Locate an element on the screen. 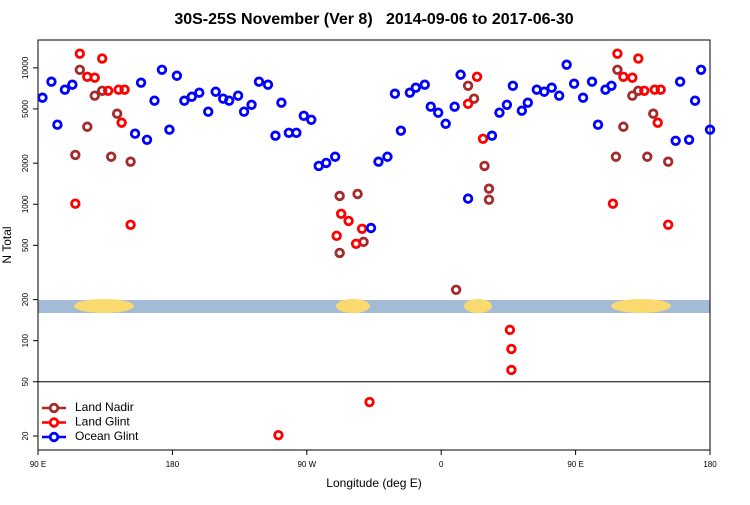 This screenshot has height=505, width=750. y-tick-label: 500 is located at coordinates (25, 245).